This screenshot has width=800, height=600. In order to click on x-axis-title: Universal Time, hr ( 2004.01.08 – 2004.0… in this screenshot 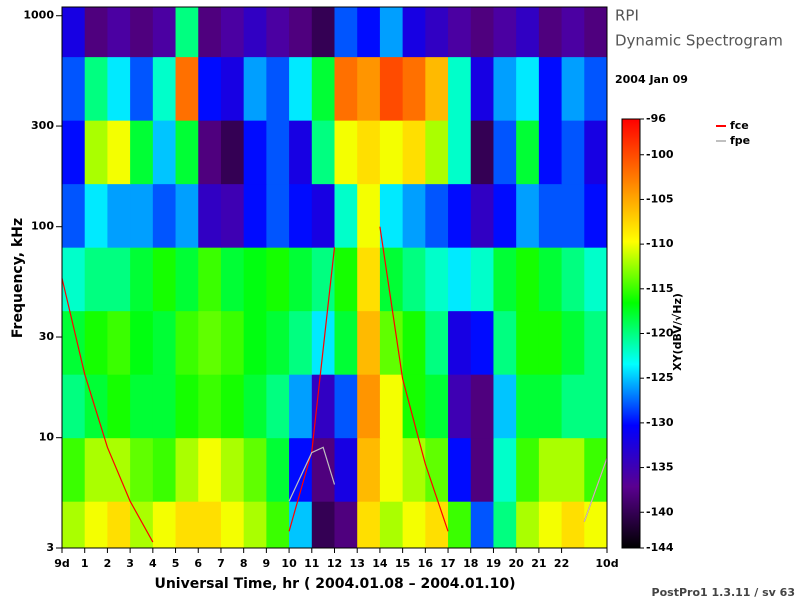, I will do `click(334, 584)`.